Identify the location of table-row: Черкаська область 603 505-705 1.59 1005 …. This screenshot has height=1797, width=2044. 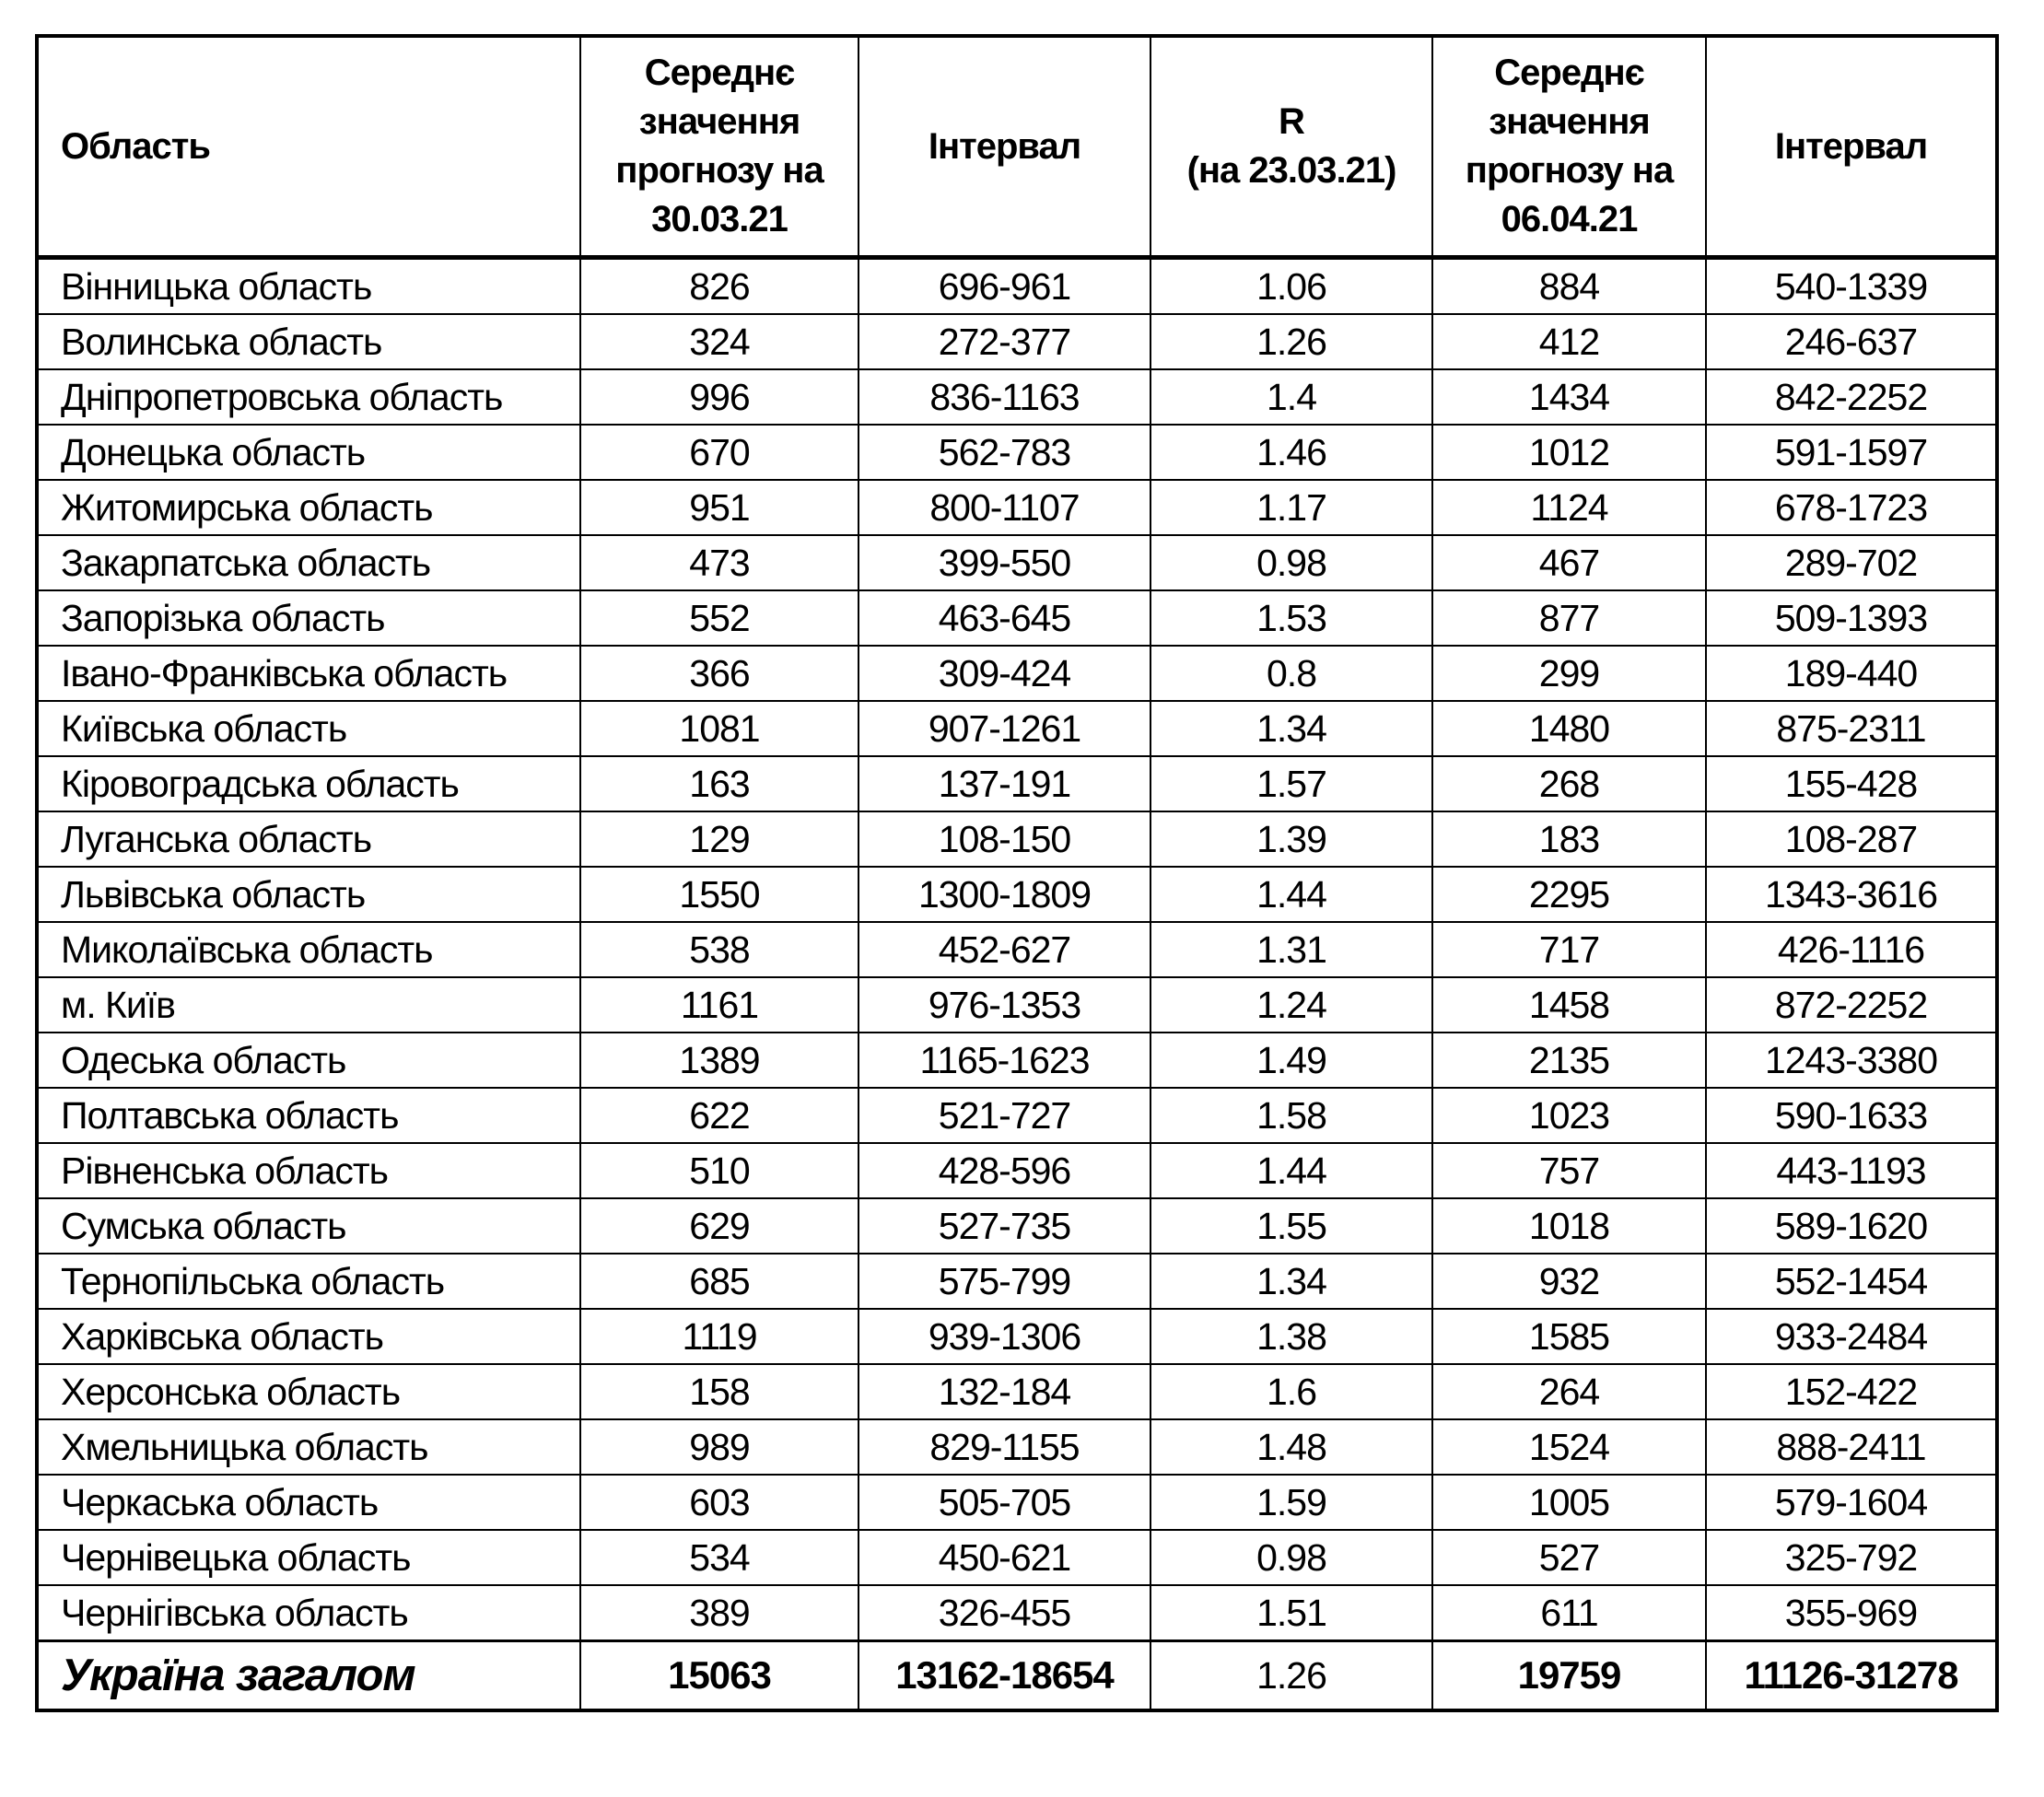
(1017, 1502).